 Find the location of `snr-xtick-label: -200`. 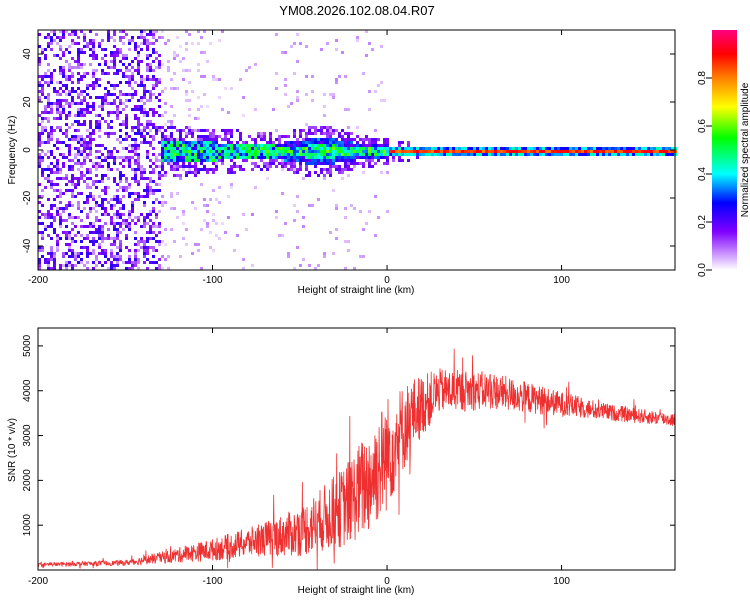

snr-xtick-label: -200 is located at coordinates (38, 581).